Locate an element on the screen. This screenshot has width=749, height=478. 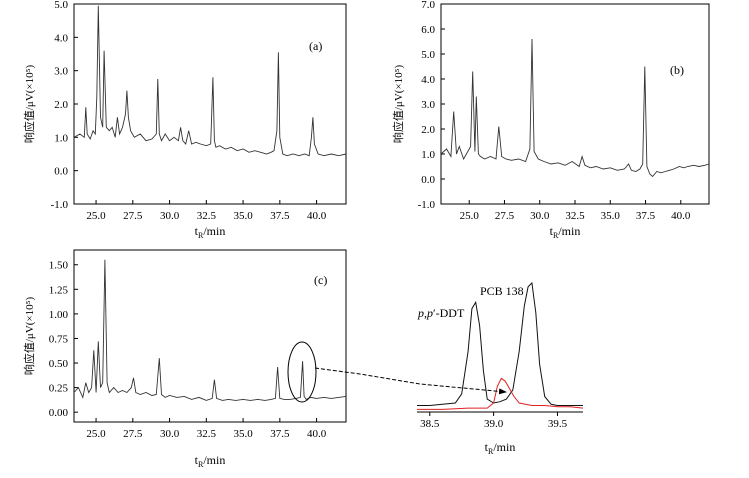
panel-b-ytick-label: 4.0 is located at coordinates (428, 80).